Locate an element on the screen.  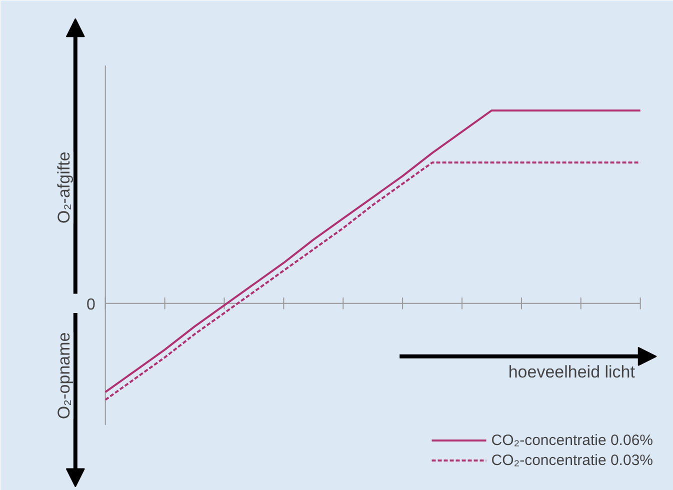
y-axis-title: O₂-afgifte is located at coordinates (64, 188).